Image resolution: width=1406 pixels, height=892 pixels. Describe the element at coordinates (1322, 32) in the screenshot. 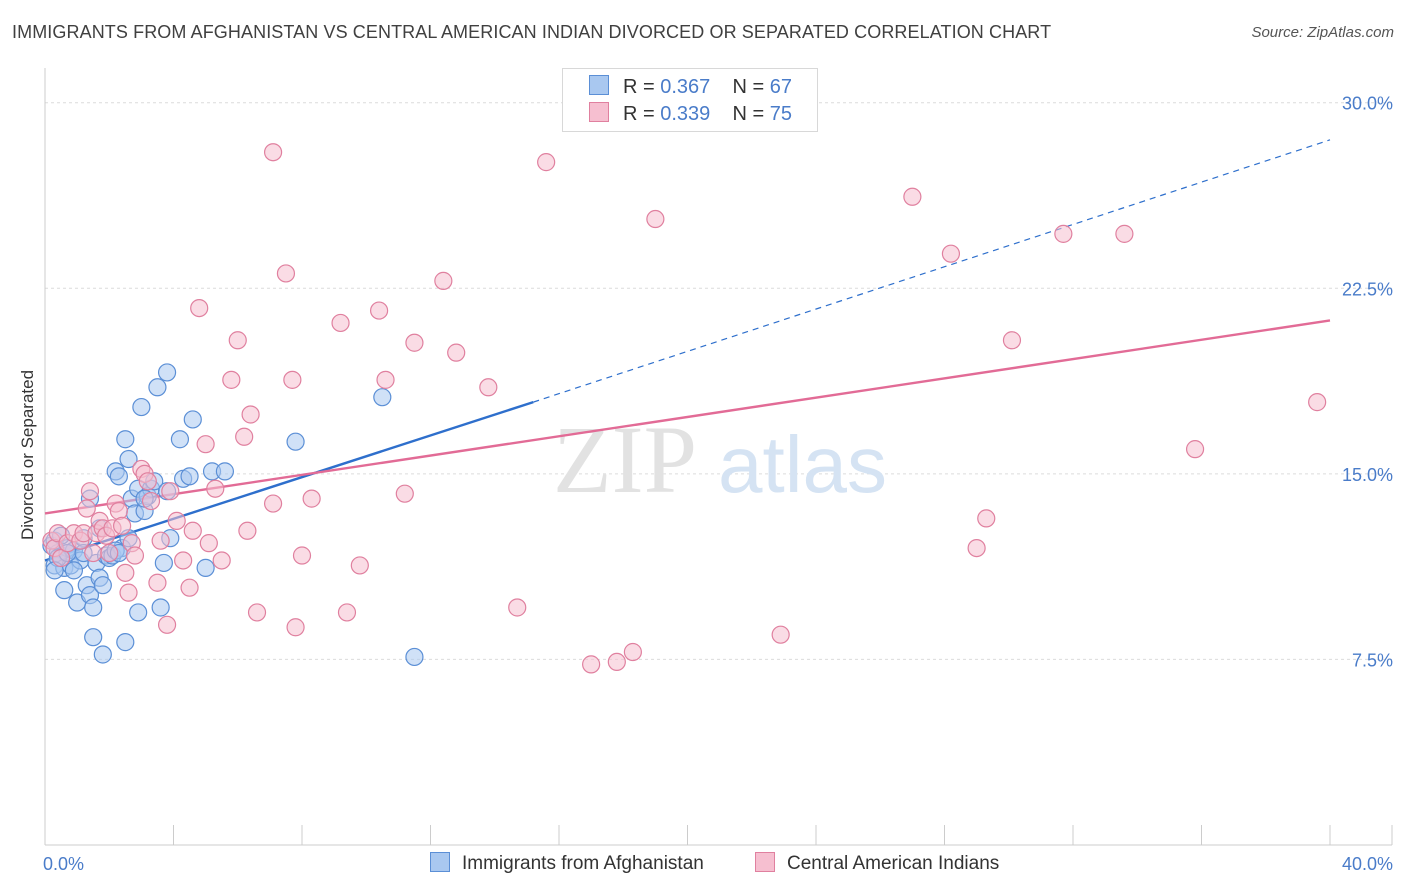

I see `chart-source: Source: ZipAtlas.com` at that location.